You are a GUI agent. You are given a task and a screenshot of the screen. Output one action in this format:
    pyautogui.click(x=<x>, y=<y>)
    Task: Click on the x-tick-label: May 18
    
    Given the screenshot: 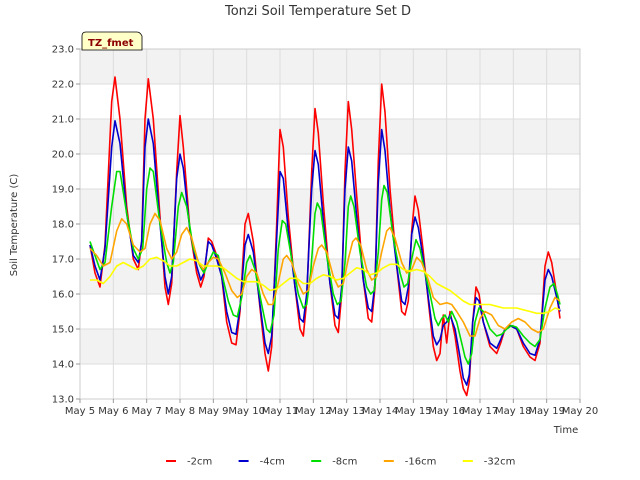 What is the action you would take?
    pyautogui.click(x=513, y=411)
    